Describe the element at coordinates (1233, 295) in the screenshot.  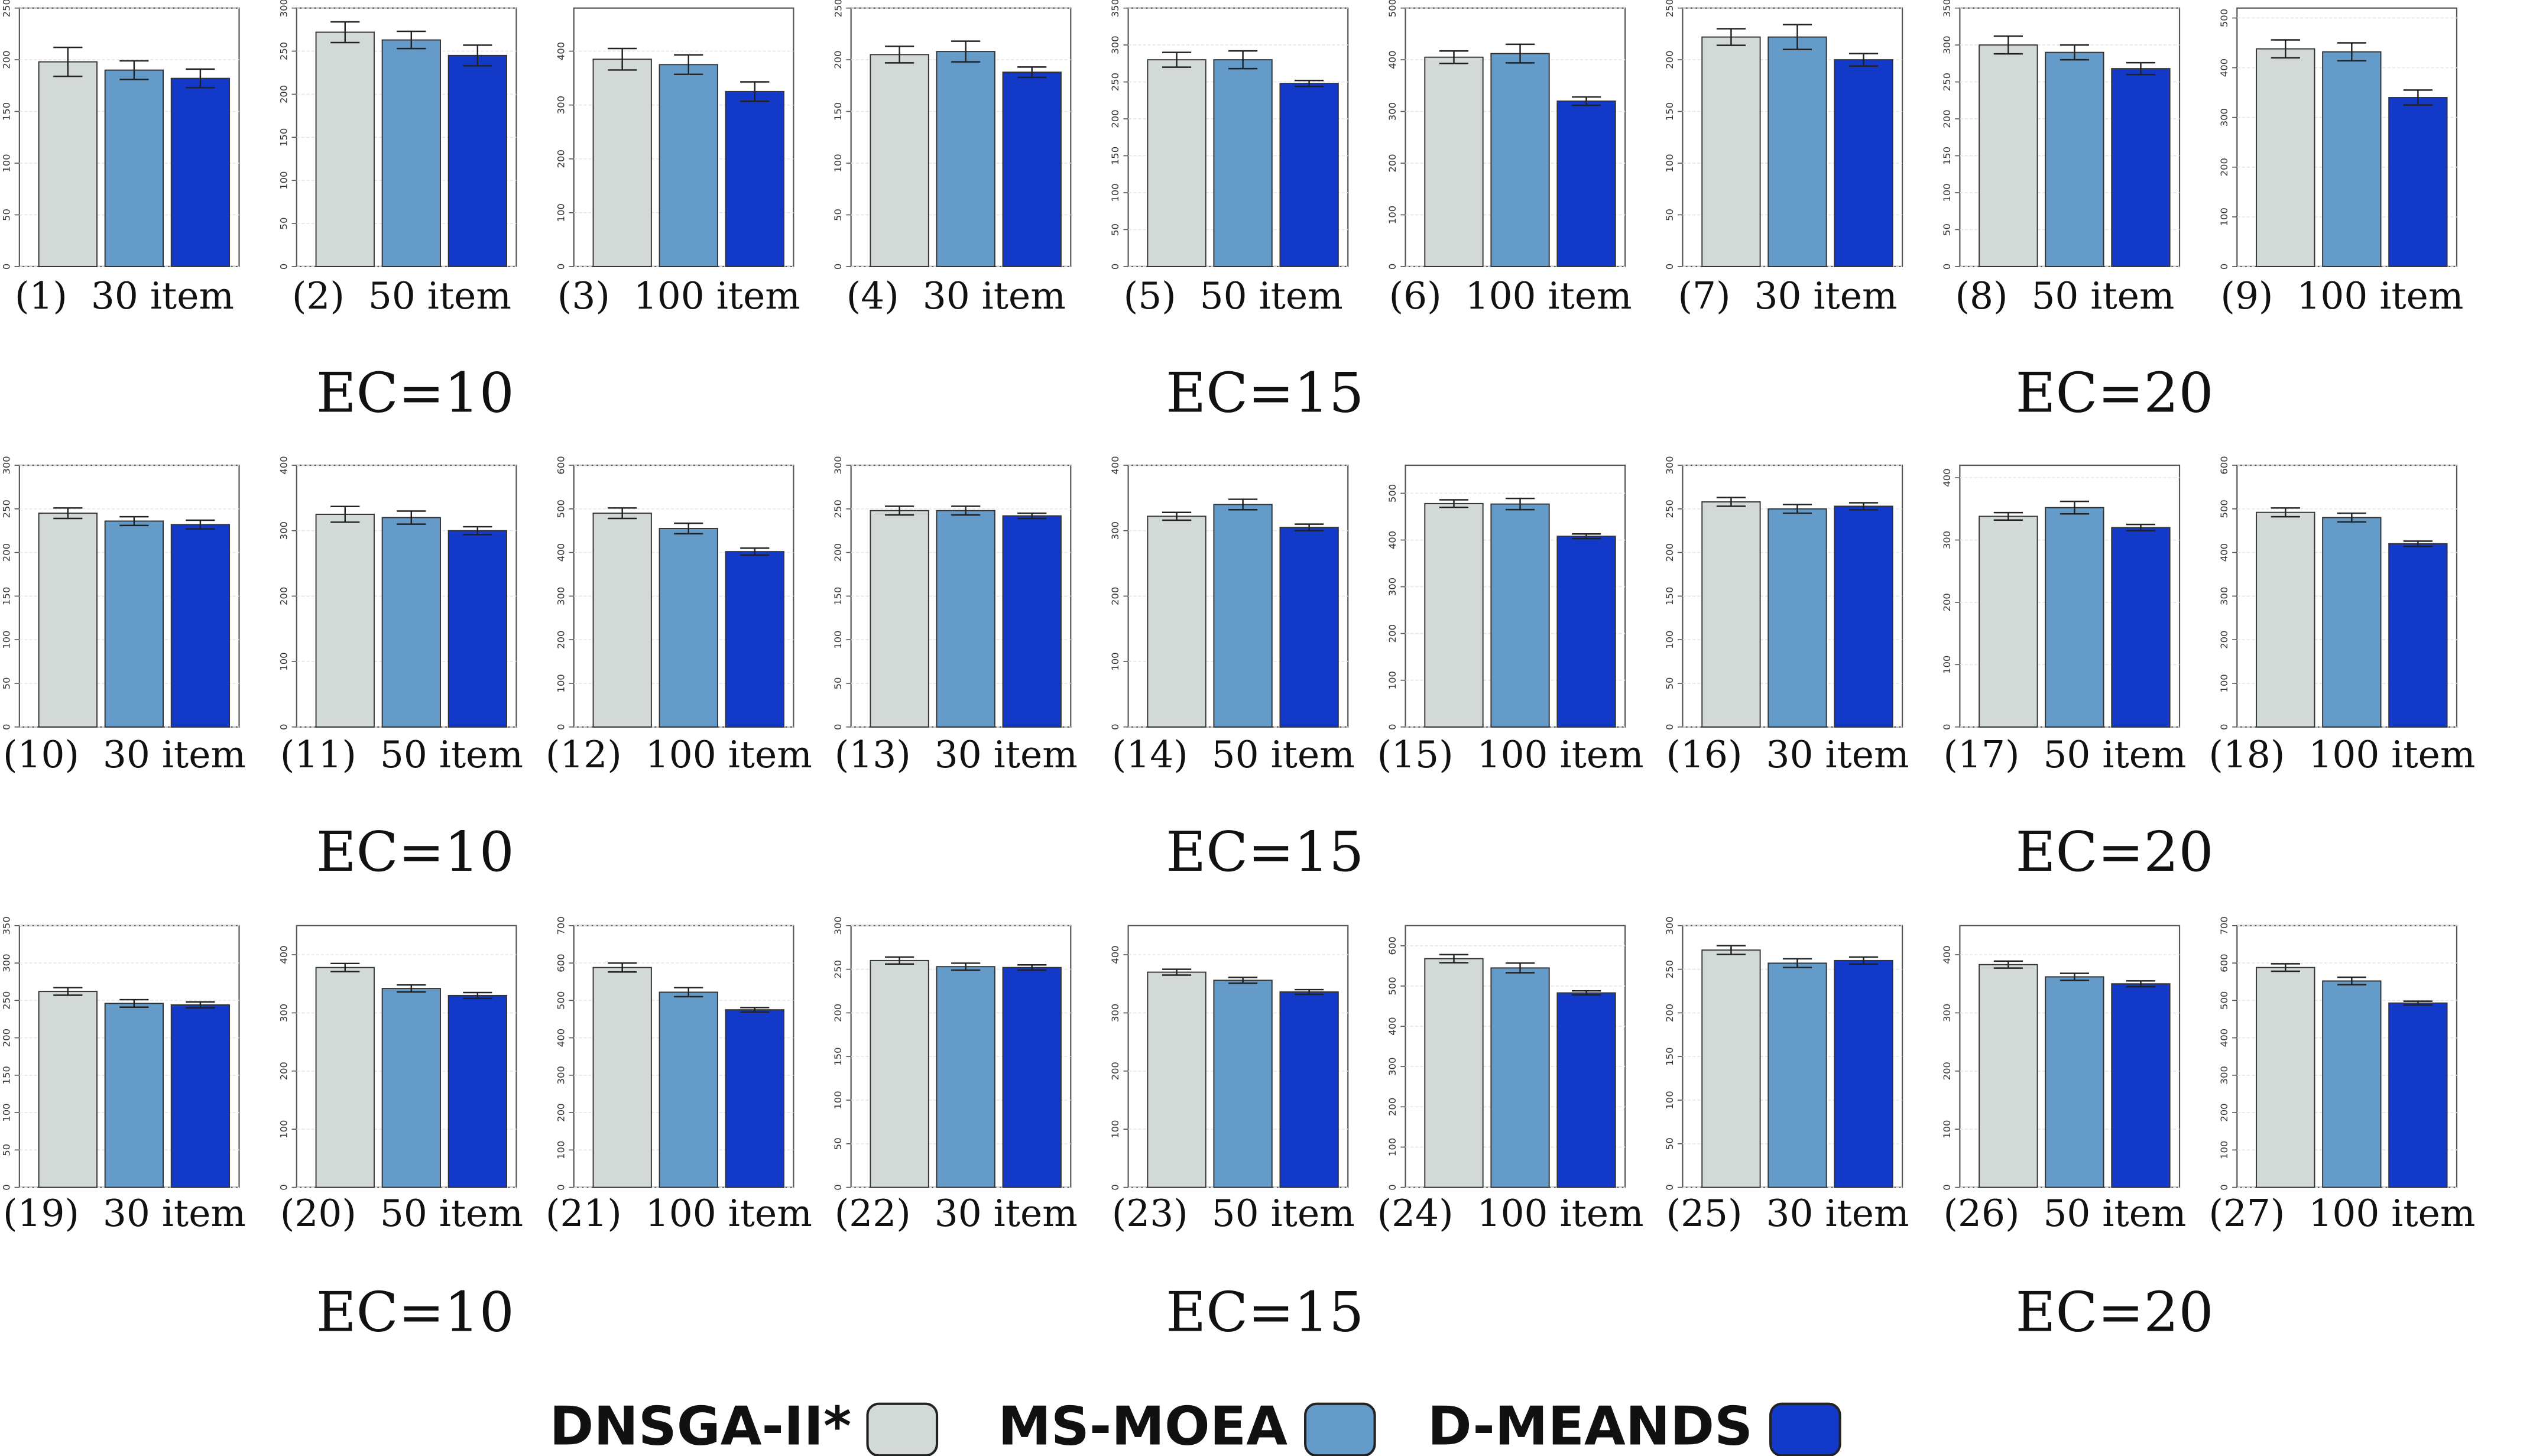
I see `panel-caption: (5) 50 item` at that location.